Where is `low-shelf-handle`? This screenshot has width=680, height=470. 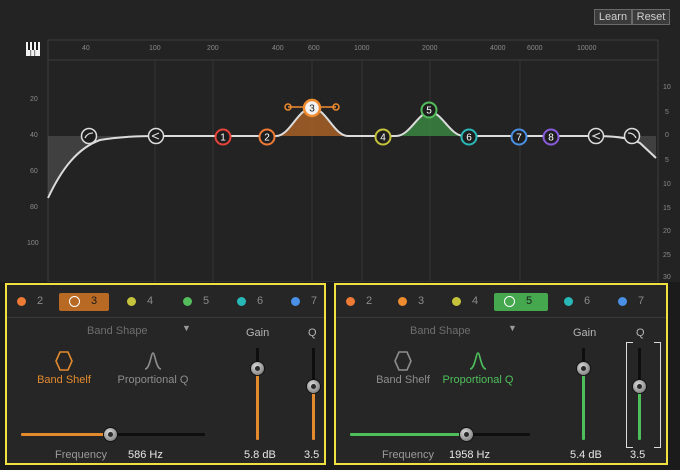
low-shelf-handle is located at coordinates (156, 136).